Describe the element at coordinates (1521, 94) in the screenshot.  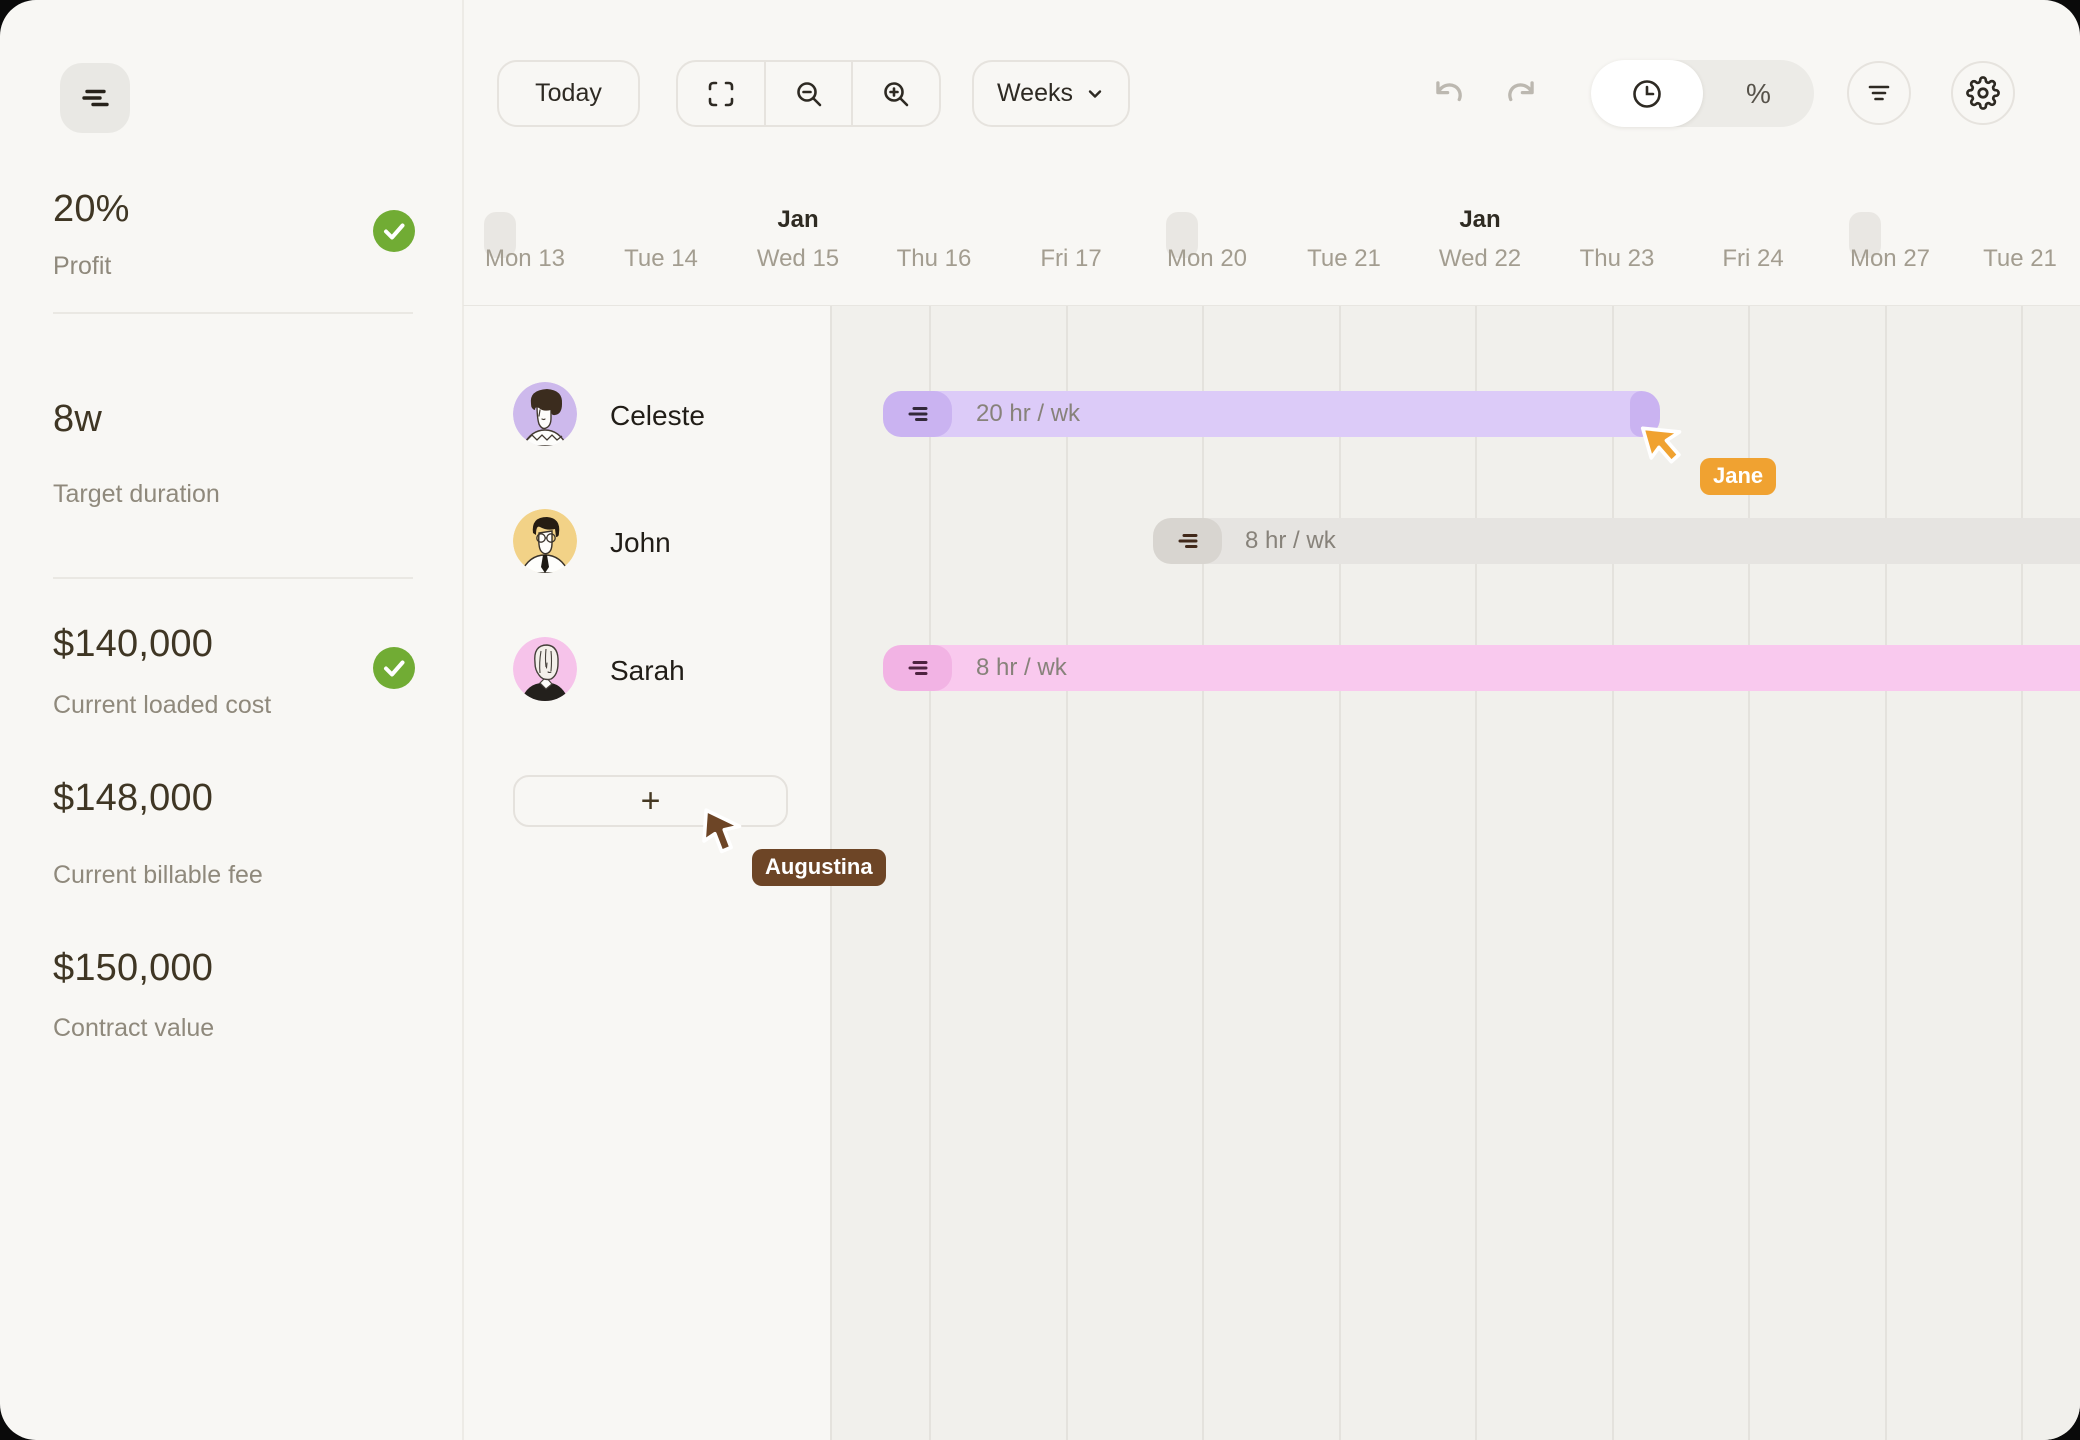
I see `redo-button` at that location.